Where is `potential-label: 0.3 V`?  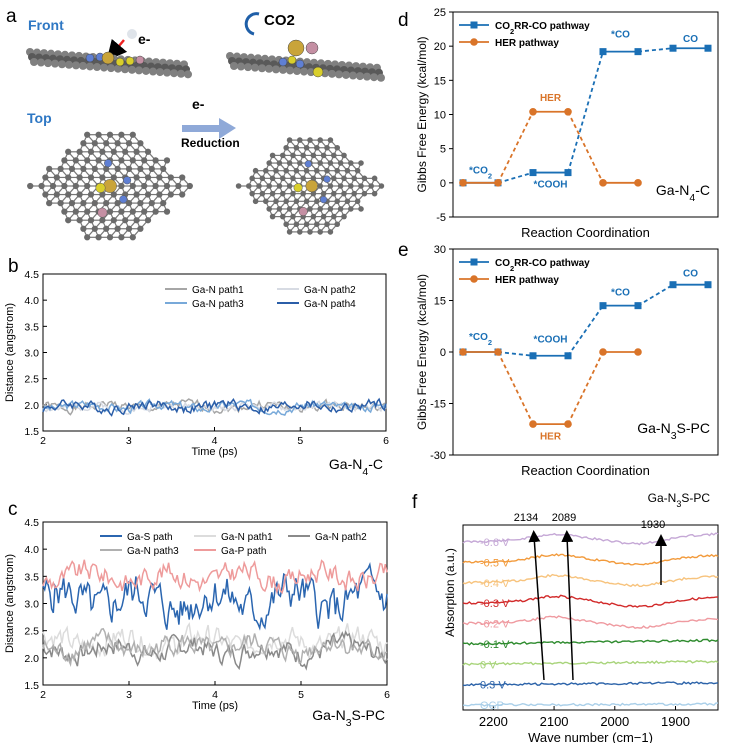
potential-label: 0.3 V is located at coordinates (493, 686).